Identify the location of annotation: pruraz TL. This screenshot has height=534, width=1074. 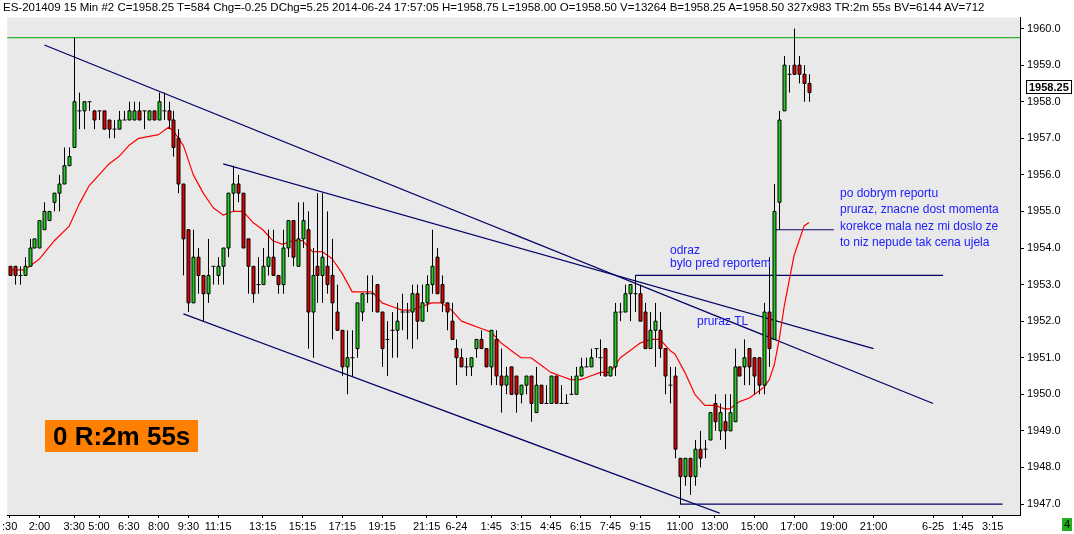
(723, 321).